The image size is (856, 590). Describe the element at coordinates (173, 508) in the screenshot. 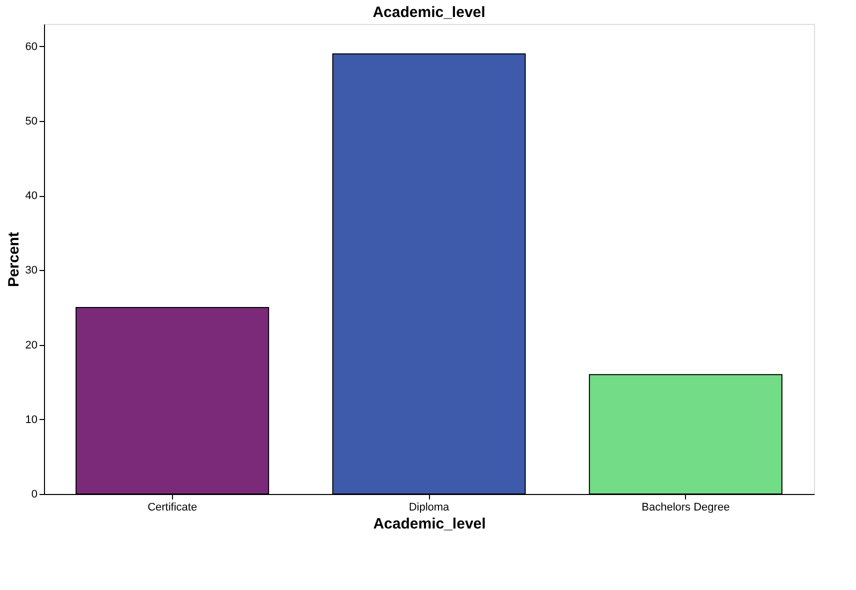

I see `x-tick-label: Certificate` at that location.